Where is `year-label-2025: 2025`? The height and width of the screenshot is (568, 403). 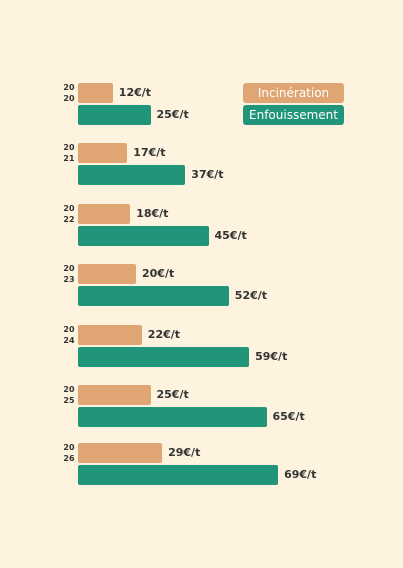
year-label-2025: 2025 is located at coordinates (69, 395).